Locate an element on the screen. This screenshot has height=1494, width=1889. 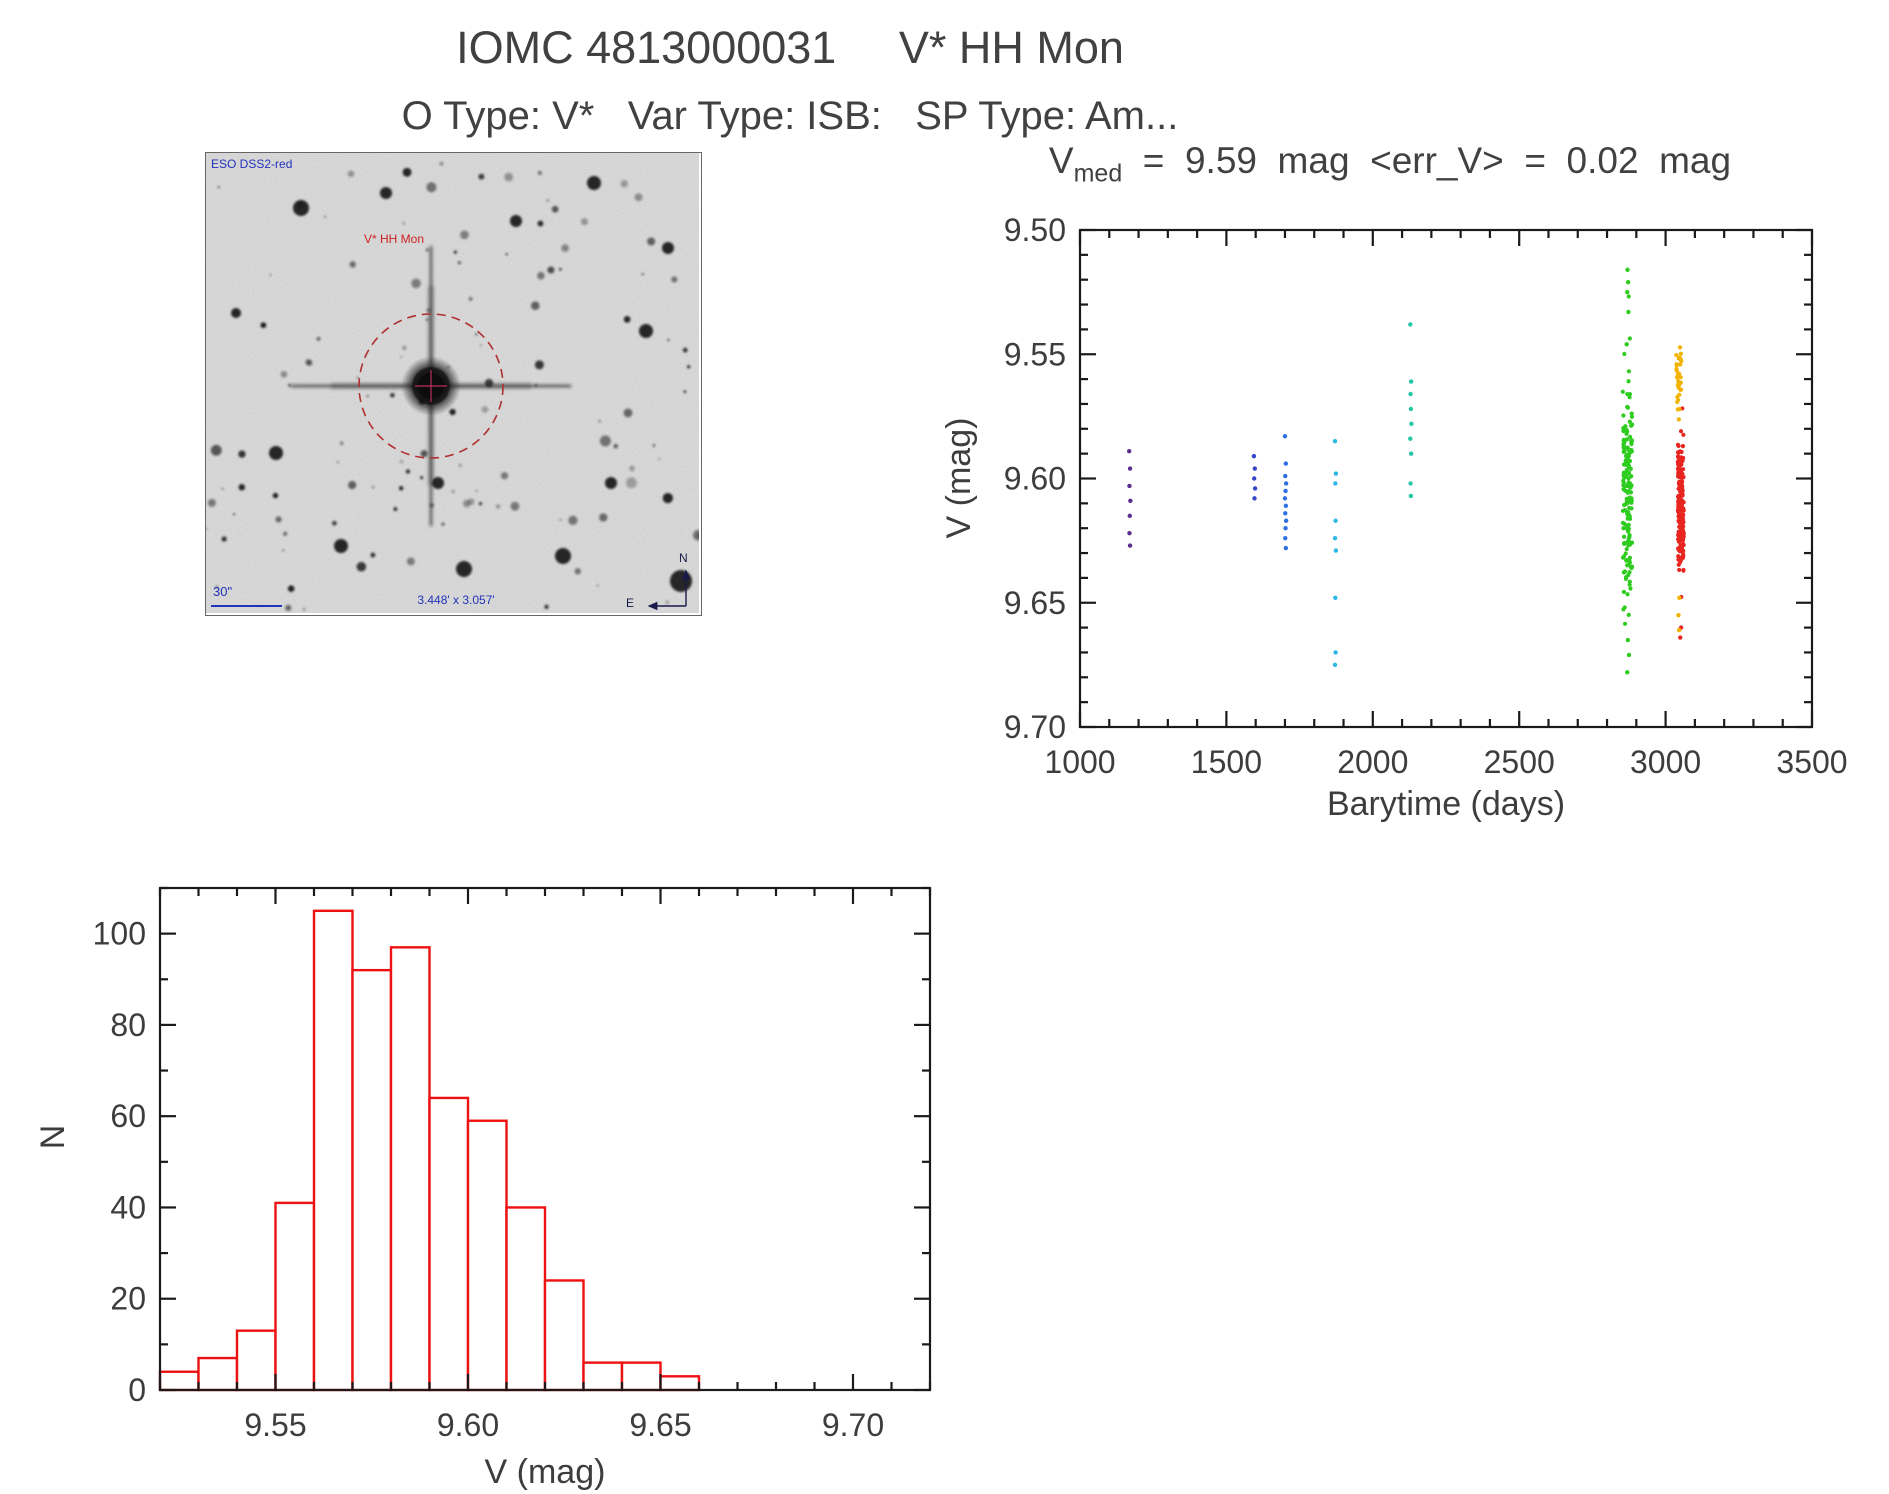
compass-north-label: N is located at coordinates (683, 558).